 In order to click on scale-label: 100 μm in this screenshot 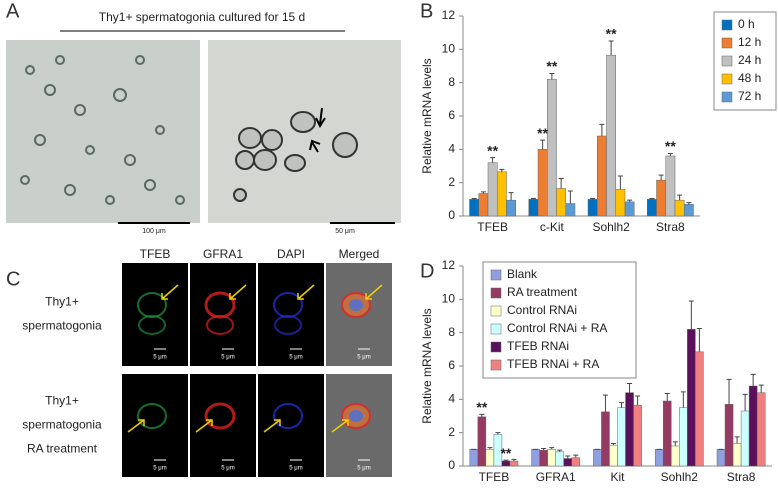, I will do `click(154, 231)`.